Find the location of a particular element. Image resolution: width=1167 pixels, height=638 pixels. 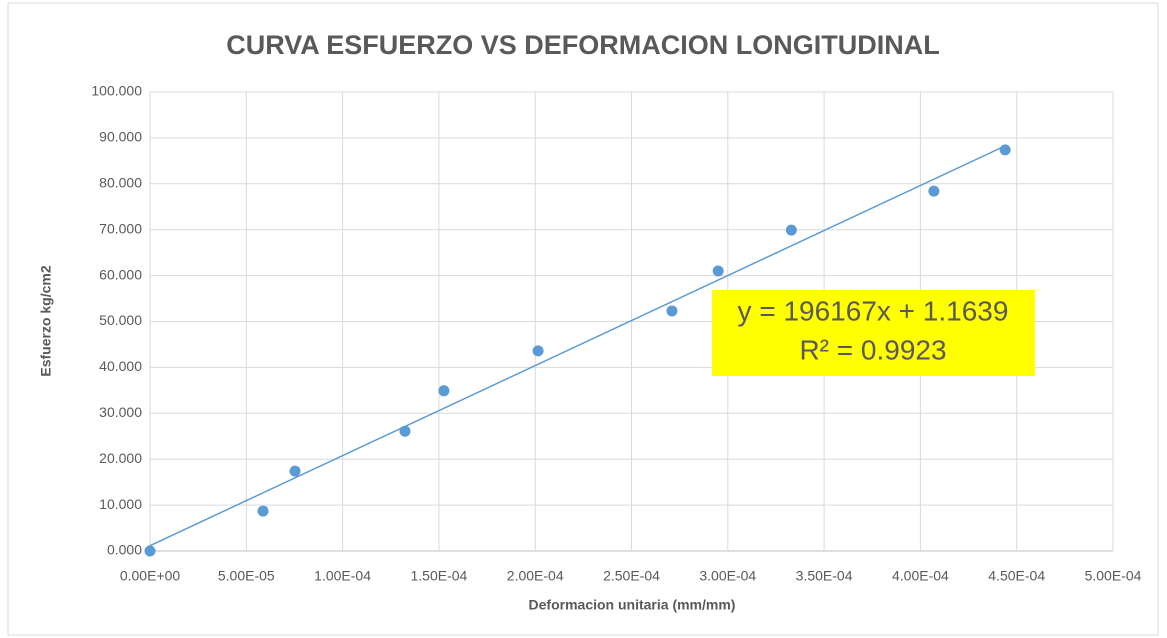

x-axis-title: Deformacion unitaria (mm/mm) is located at coordinates (632, 605).